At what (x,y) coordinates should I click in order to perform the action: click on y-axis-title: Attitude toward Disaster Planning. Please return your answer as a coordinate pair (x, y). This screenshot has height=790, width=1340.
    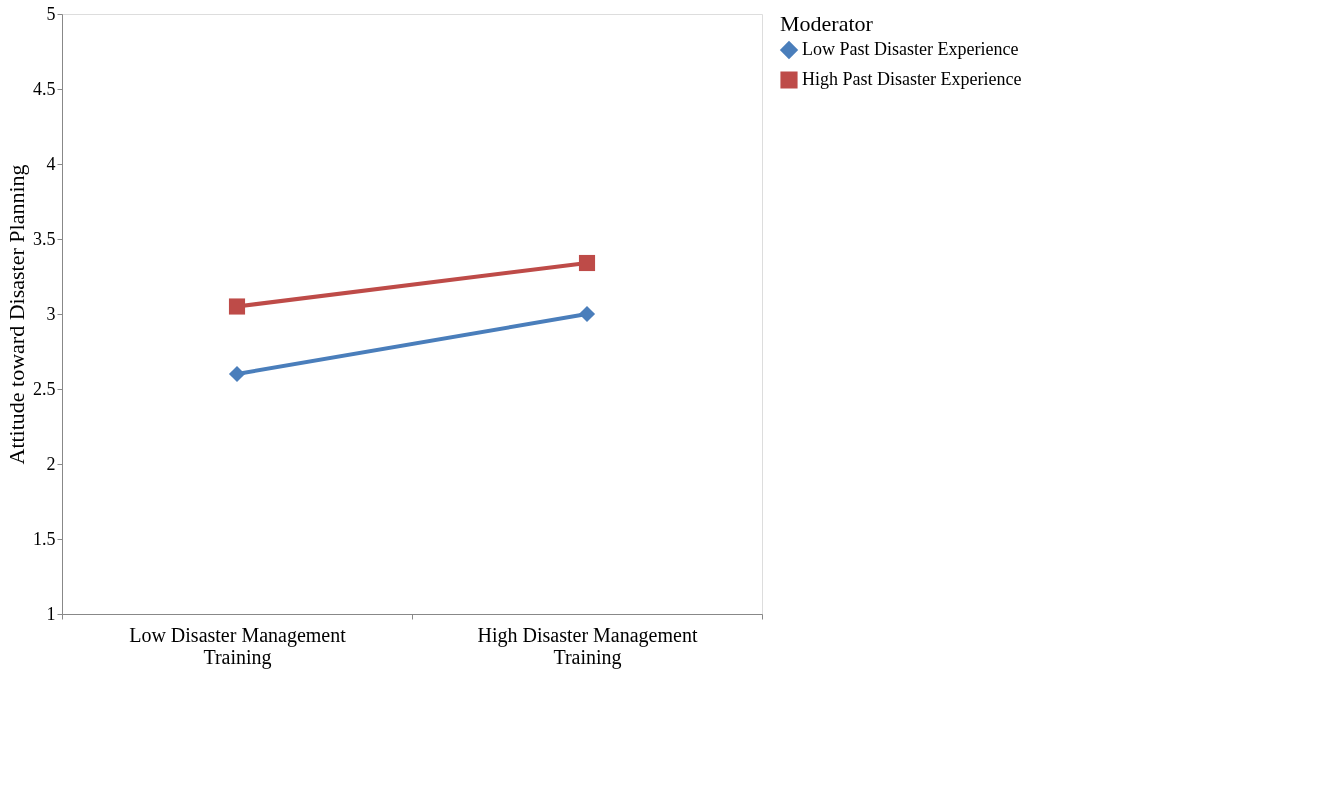
    Looking at the image, I should click on (16, 314).